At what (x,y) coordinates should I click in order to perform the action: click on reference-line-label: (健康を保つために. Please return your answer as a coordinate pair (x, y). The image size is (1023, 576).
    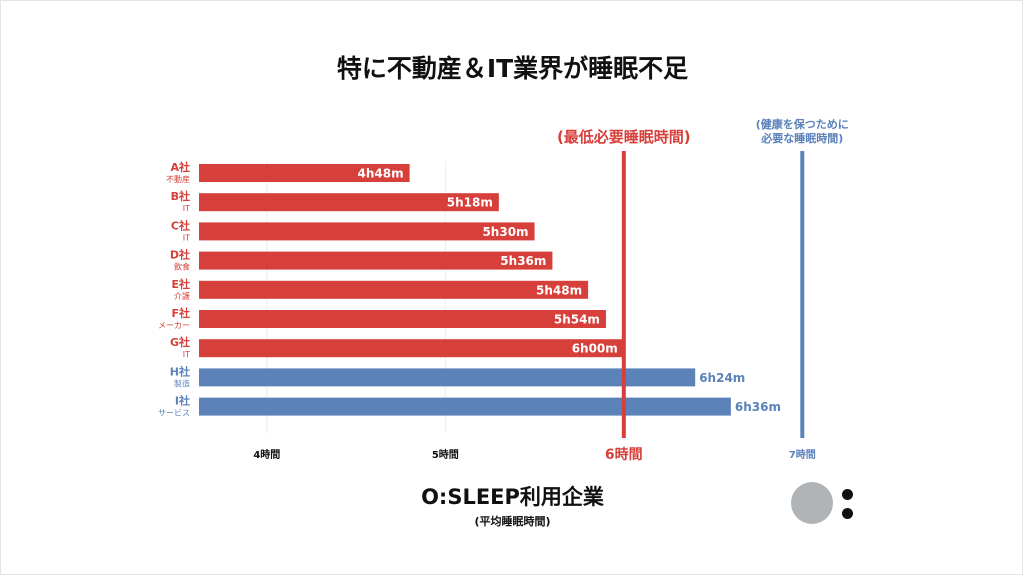
    Looking at the image, I should click on (802, 124).